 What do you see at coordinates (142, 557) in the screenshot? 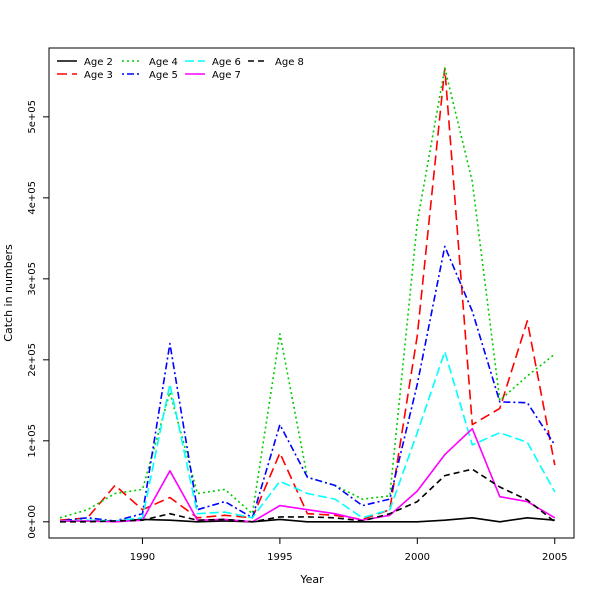
I see `x-tick-label: 1990` at bounding box center [142, 557].